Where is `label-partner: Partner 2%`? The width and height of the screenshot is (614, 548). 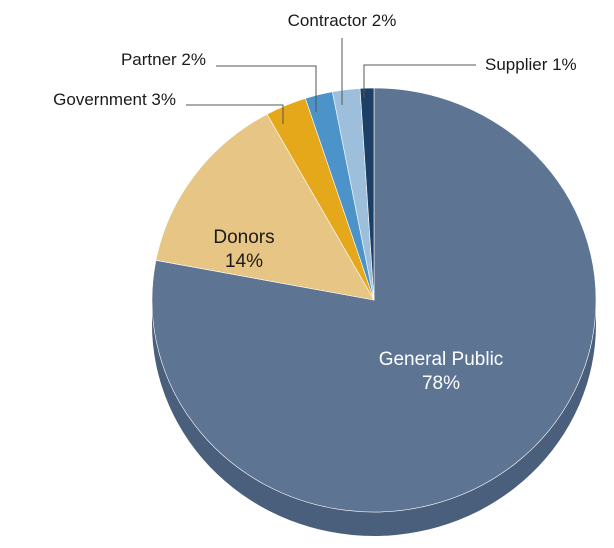 label-partner: Partner 2% is located at coordinates (163, 59).